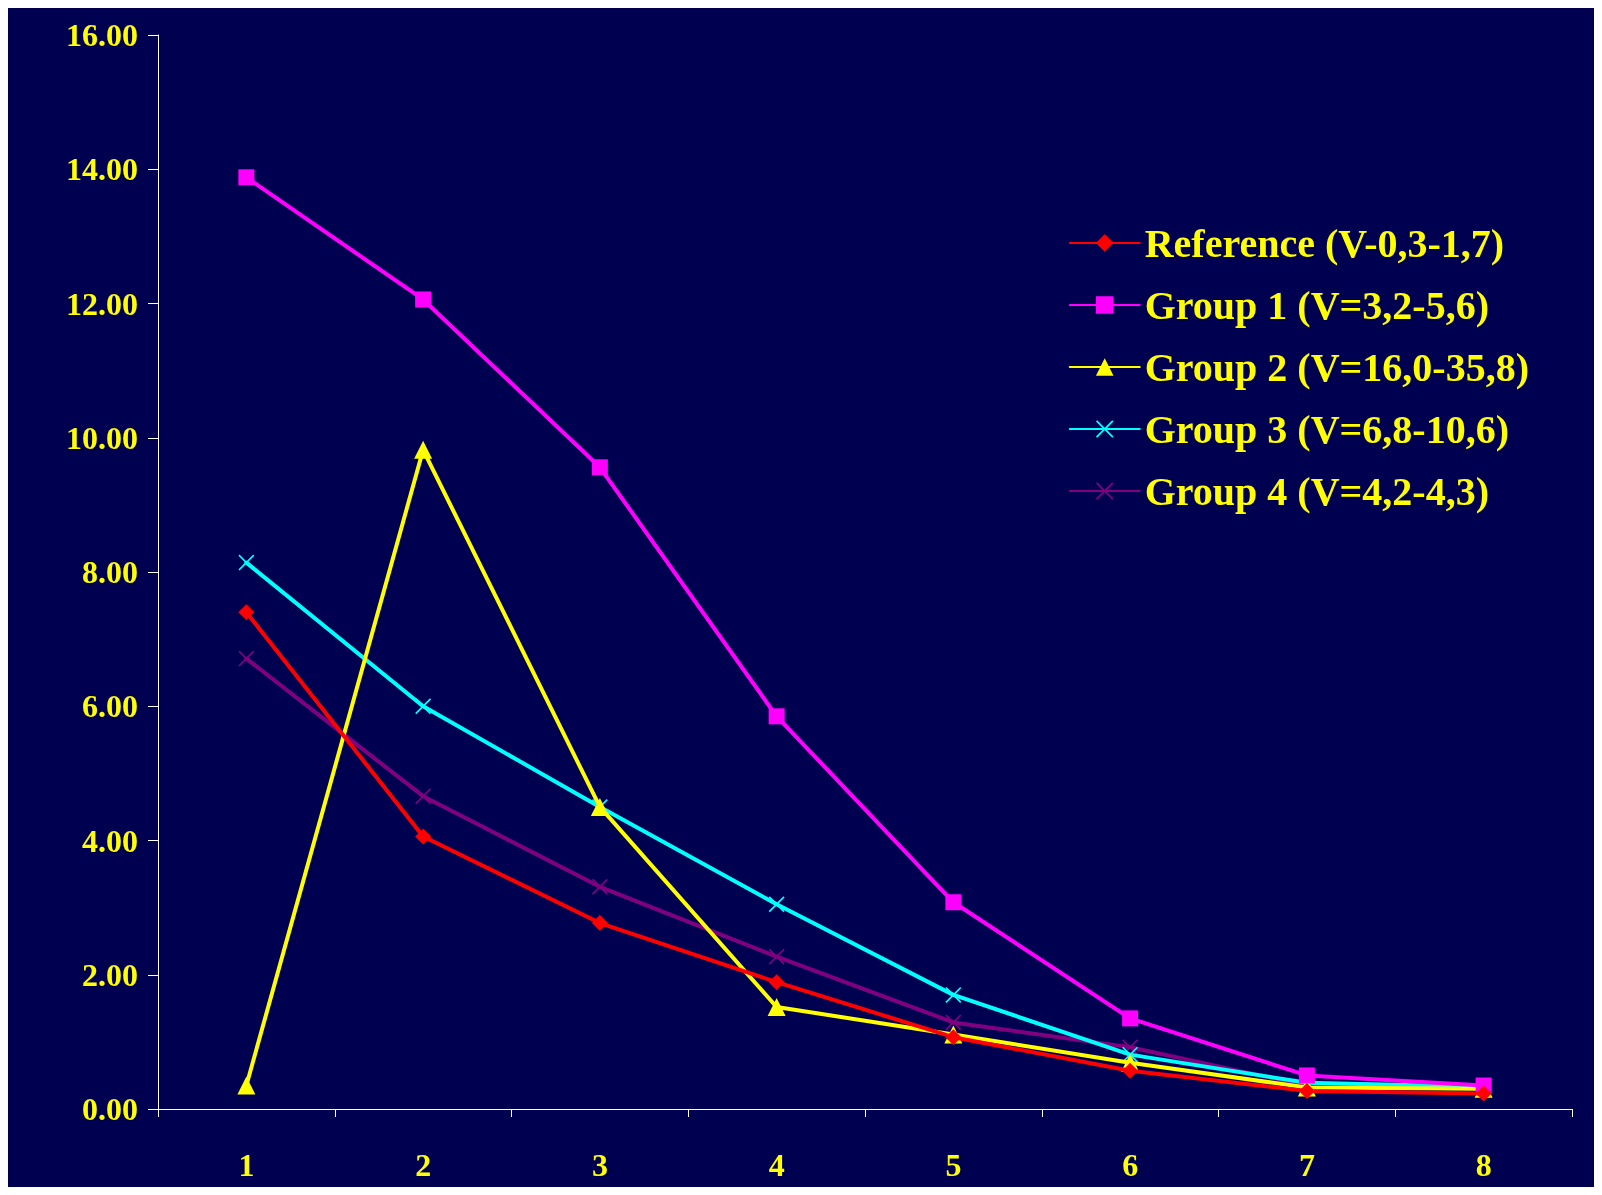  I want to click on x-tick-label: 1, so click(246, 1165).